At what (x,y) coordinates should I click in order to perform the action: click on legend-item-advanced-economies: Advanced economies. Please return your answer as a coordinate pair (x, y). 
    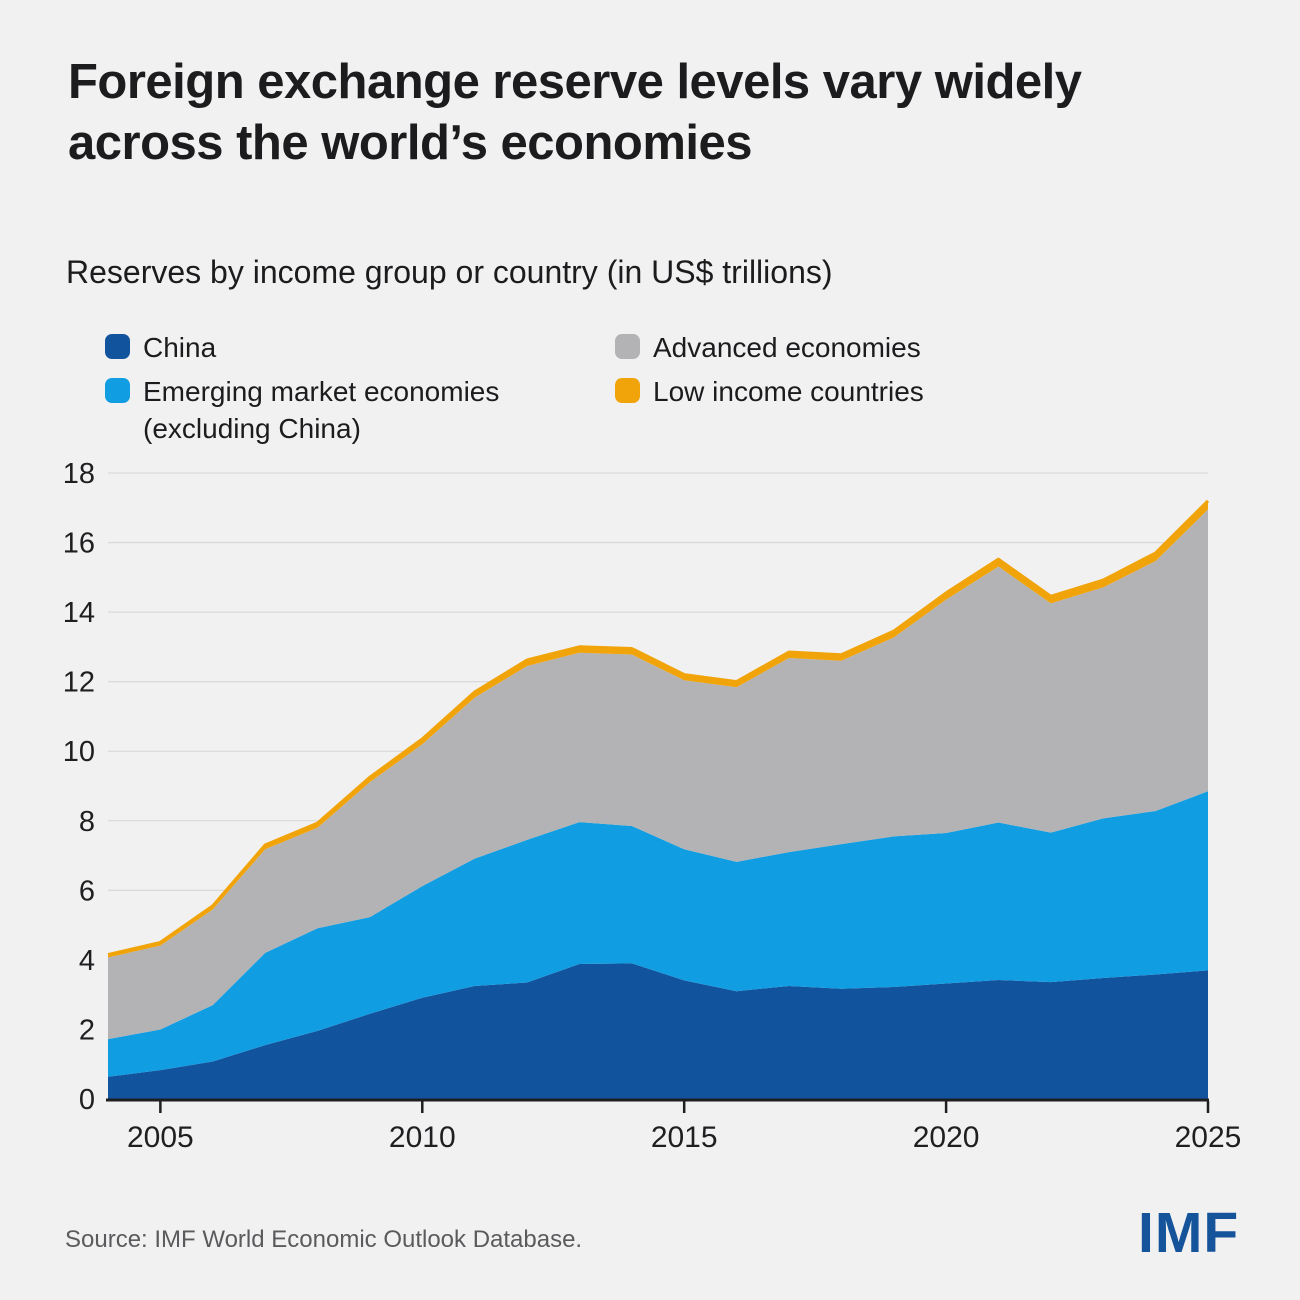
    Looking at the image, I should click on (768, 348).